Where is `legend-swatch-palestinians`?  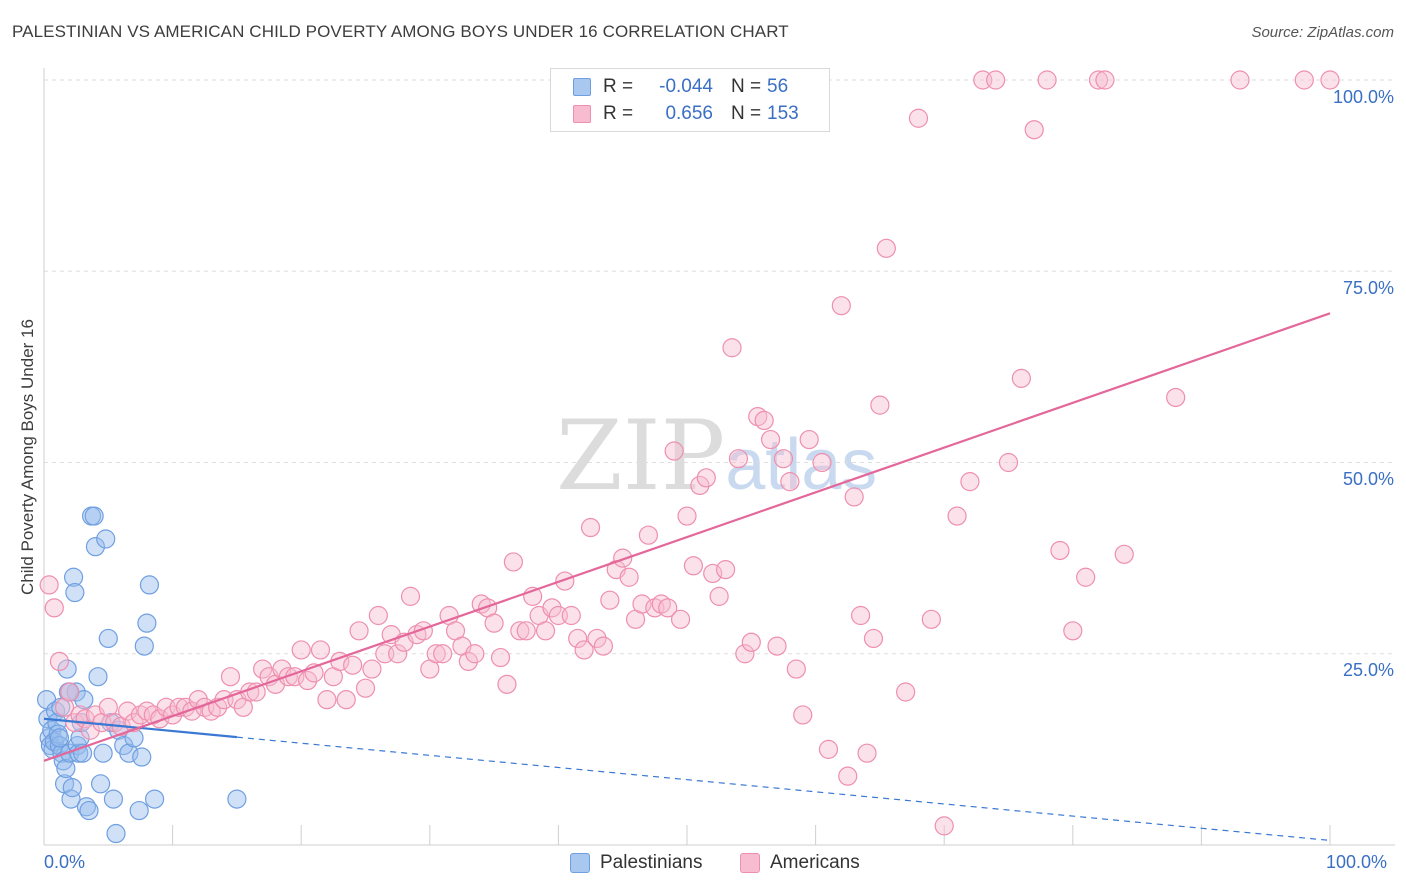
legend-swatch-palestinians is located at coordinates (582, 87).